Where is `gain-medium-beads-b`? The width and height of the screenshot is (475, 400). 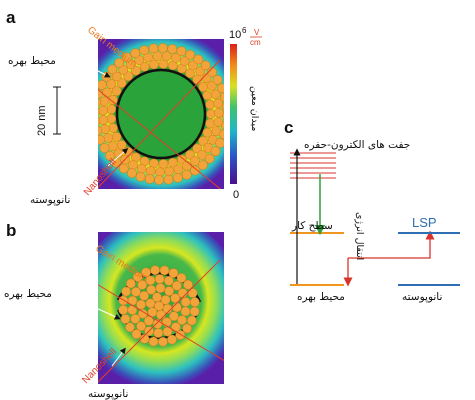 gain-medium-beads-b is located at coordinates (159, 306).